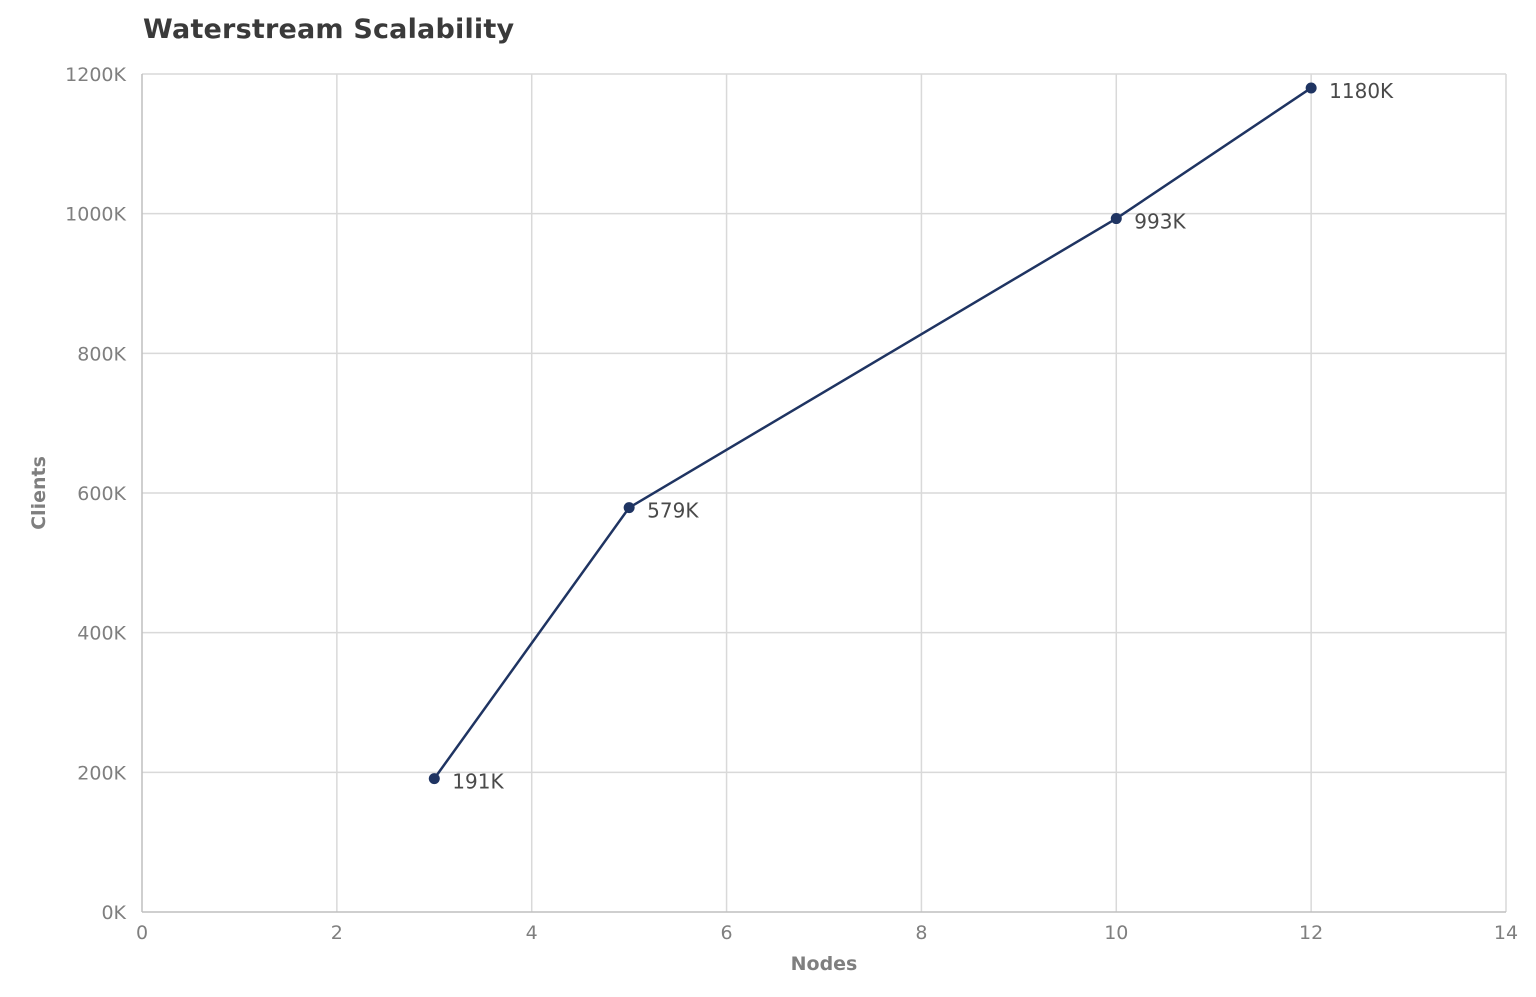 This screenshot has height=997, width=1536. I want to click on data-label: 993K, so click(1160, 222).